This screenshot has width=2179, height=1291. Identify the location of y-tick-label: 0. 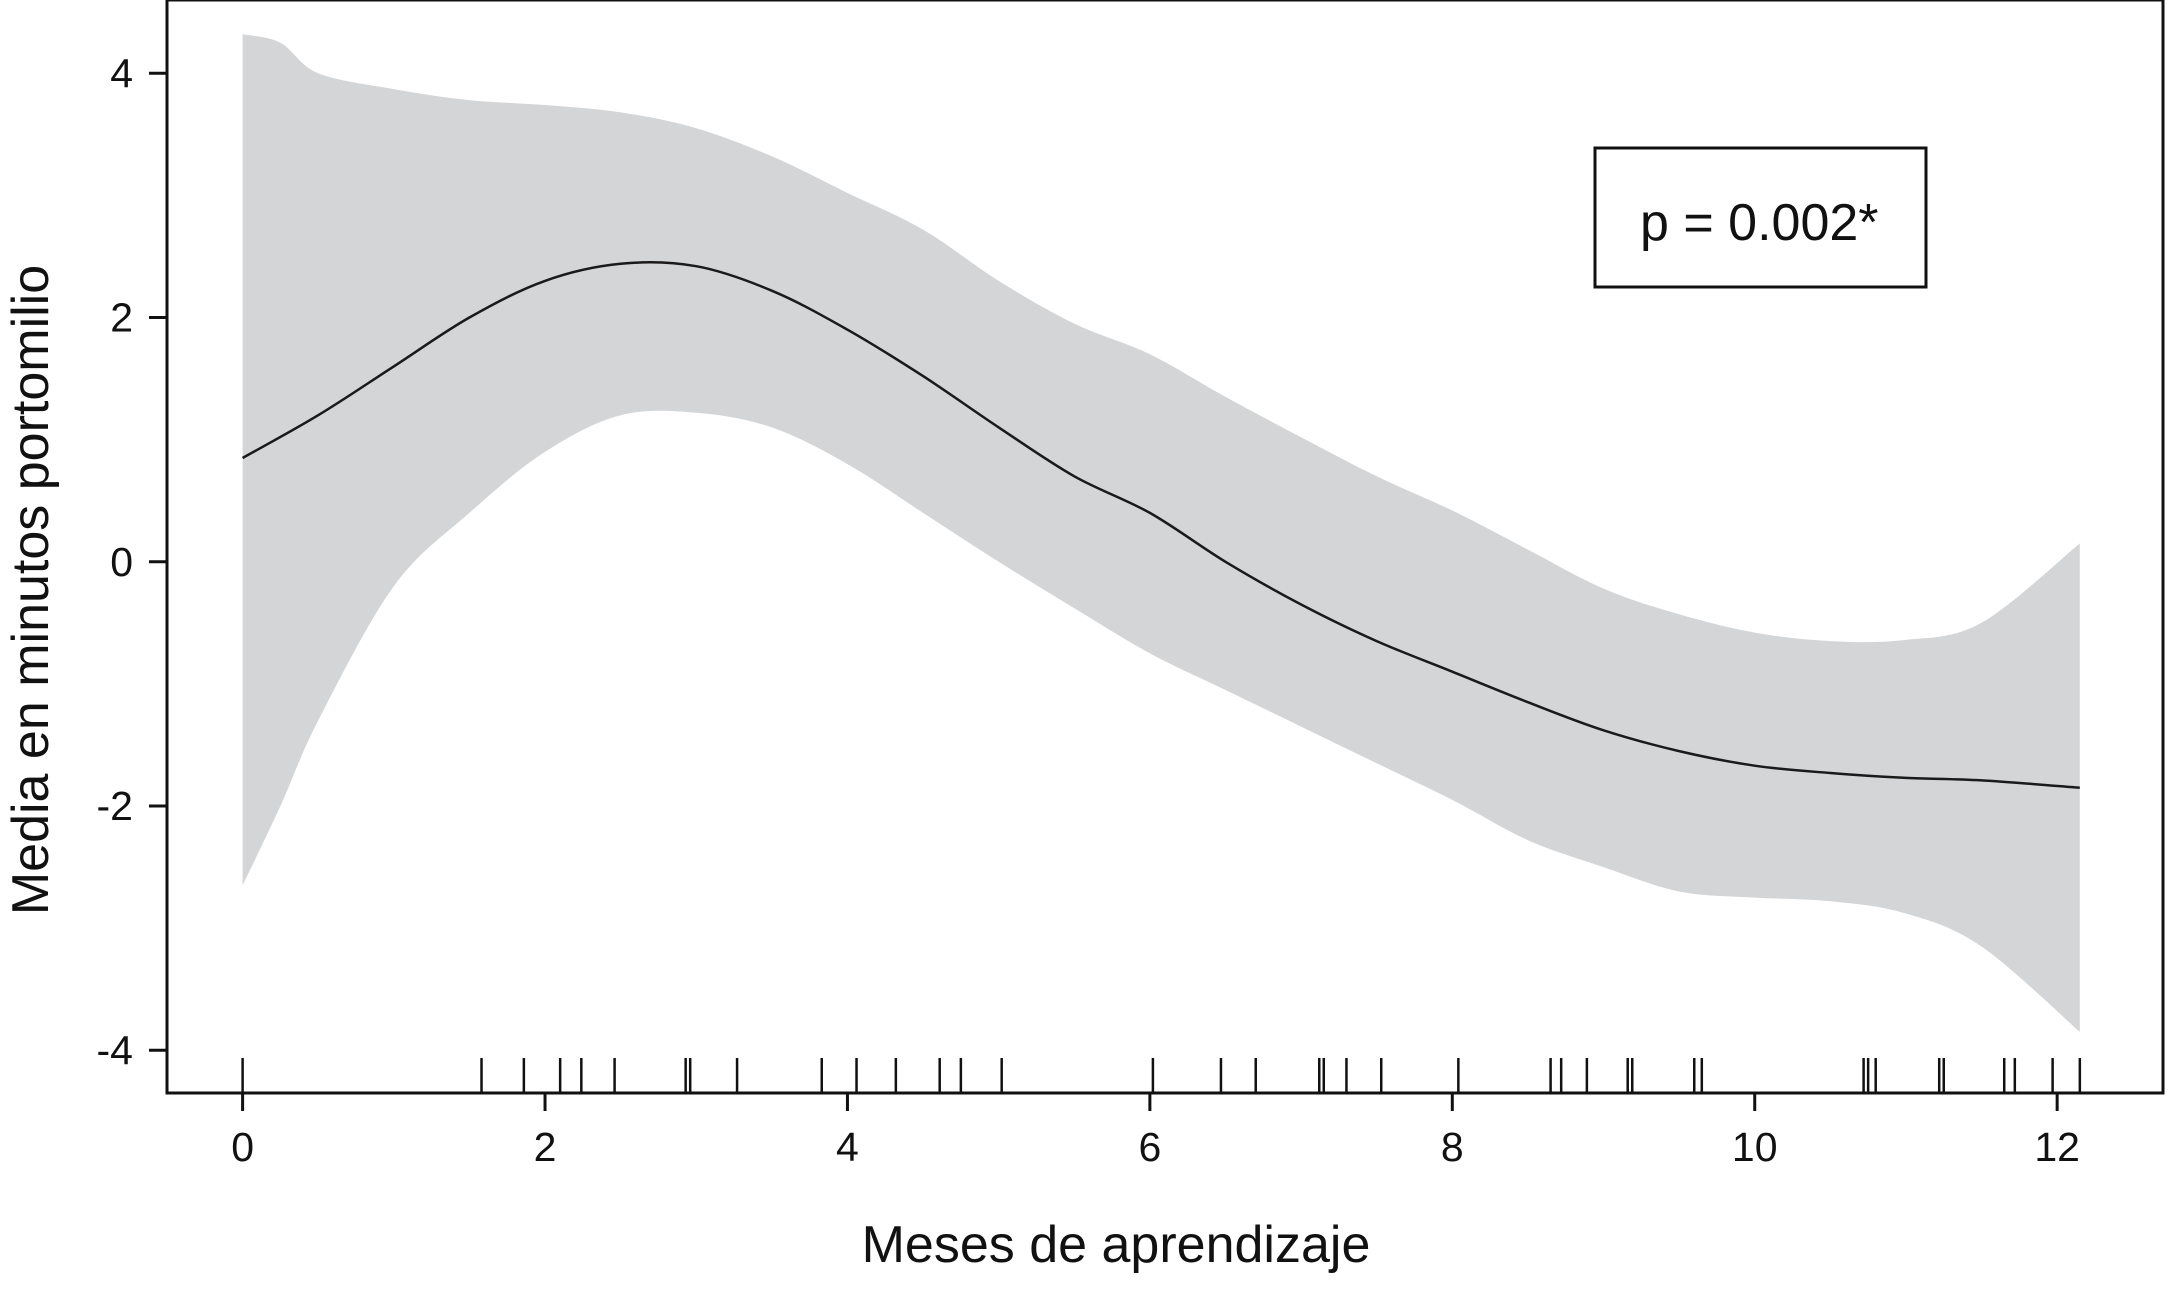
(121, 562).